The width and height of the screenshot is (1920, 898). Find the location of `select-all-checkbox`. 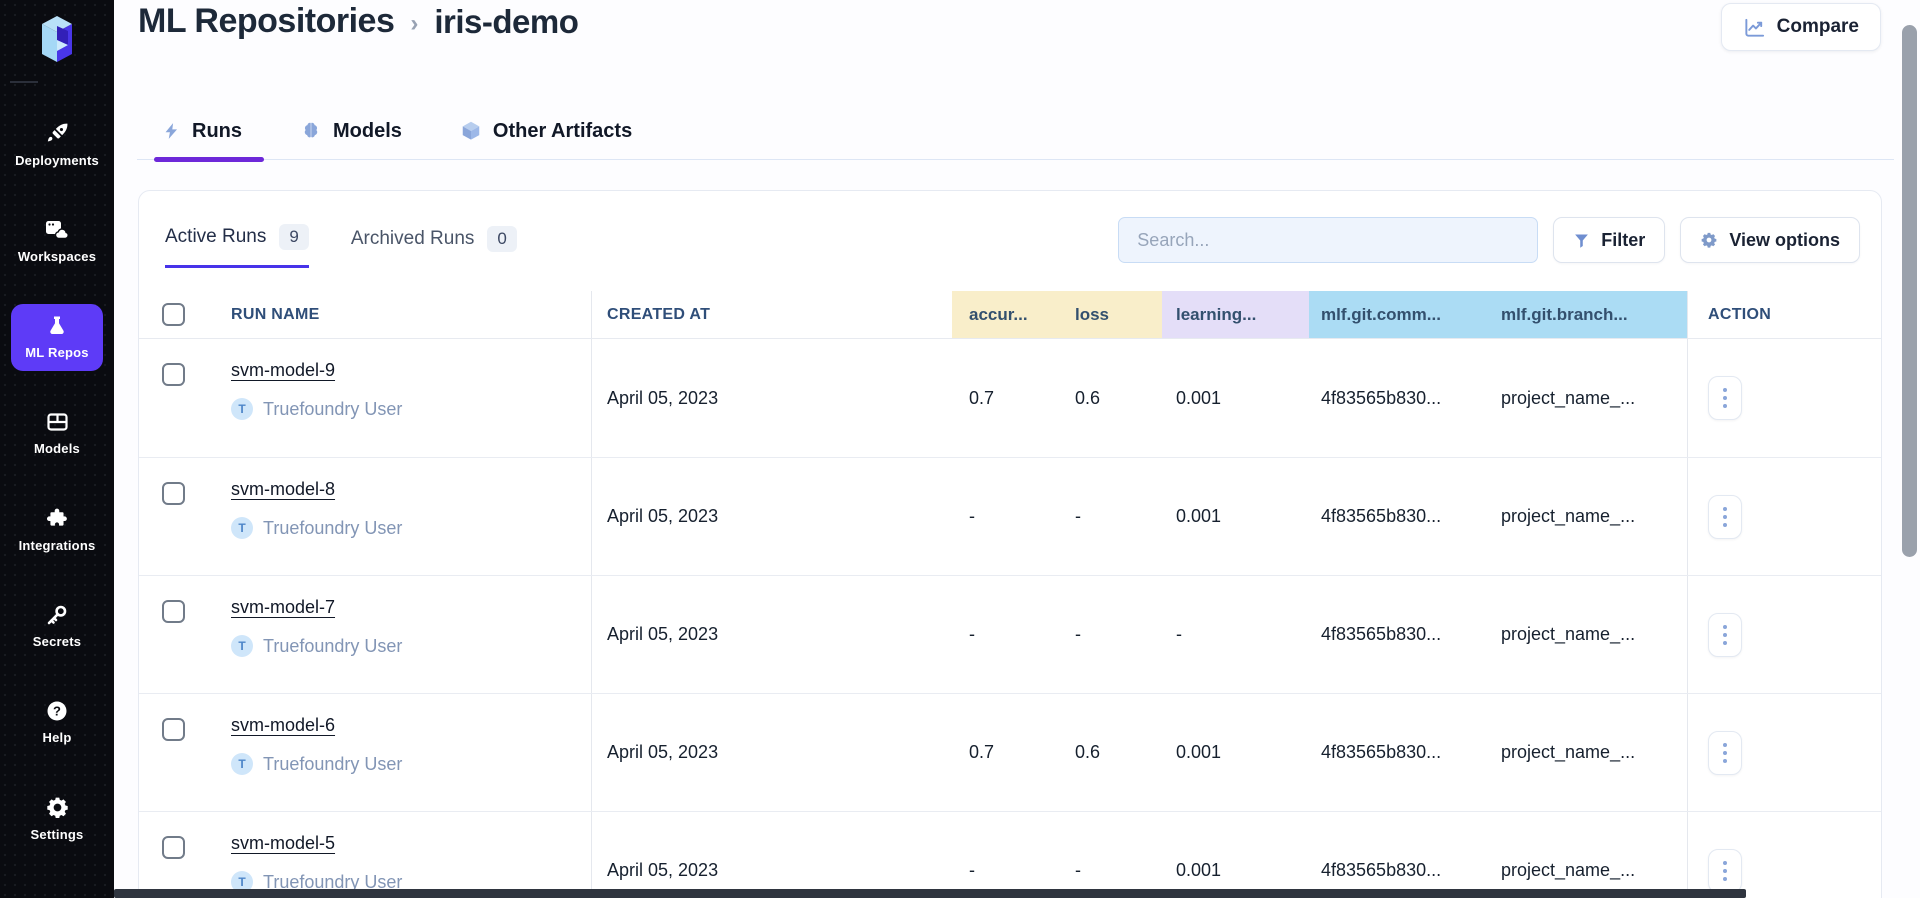

select-all-checkbox is located at coordinates (173, 314).